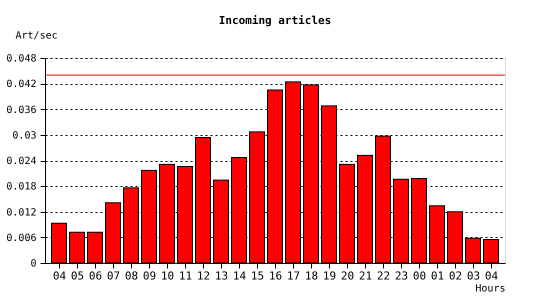 The image size is (550, 300). I want to click on x-tick-label: 05, so click(77, 276).